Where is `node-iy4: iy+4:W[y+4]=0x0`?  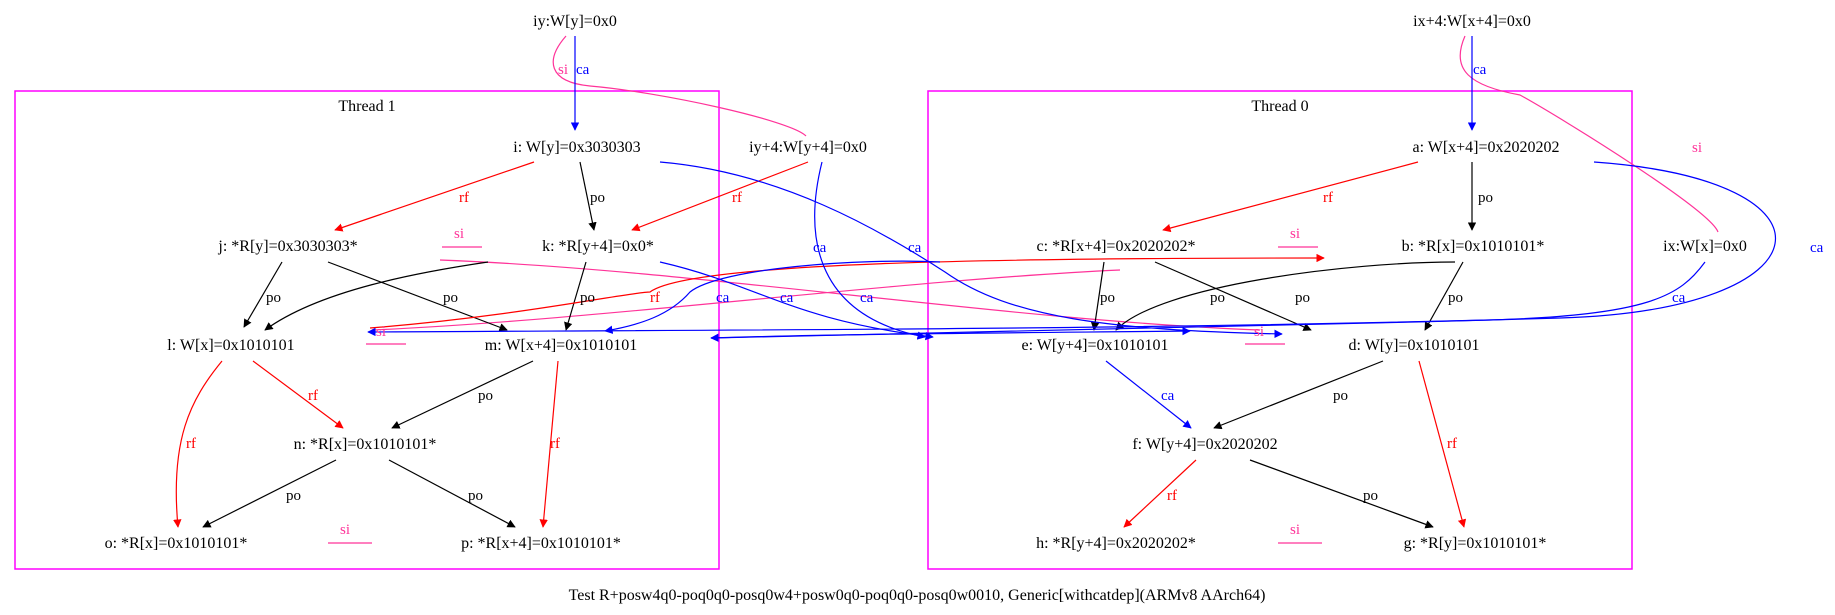 node-iy4: iy+4:W[y+4]=0x0 is located at coordinates (808, 147).